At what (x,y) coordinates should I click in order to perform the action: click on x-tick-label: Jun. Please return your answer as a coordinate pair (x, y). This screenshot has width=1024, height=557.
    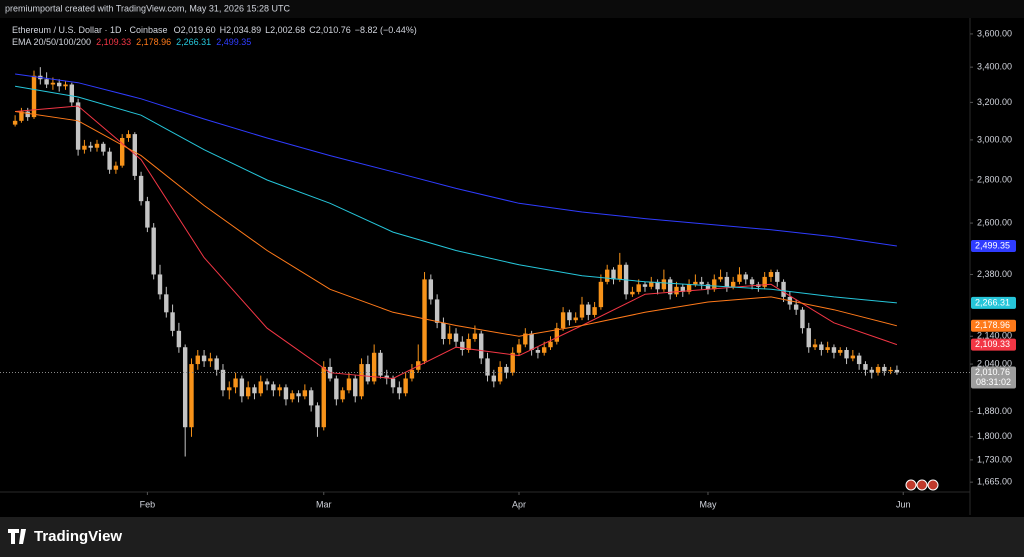
    Looking at the image, I should click on (903, 504).